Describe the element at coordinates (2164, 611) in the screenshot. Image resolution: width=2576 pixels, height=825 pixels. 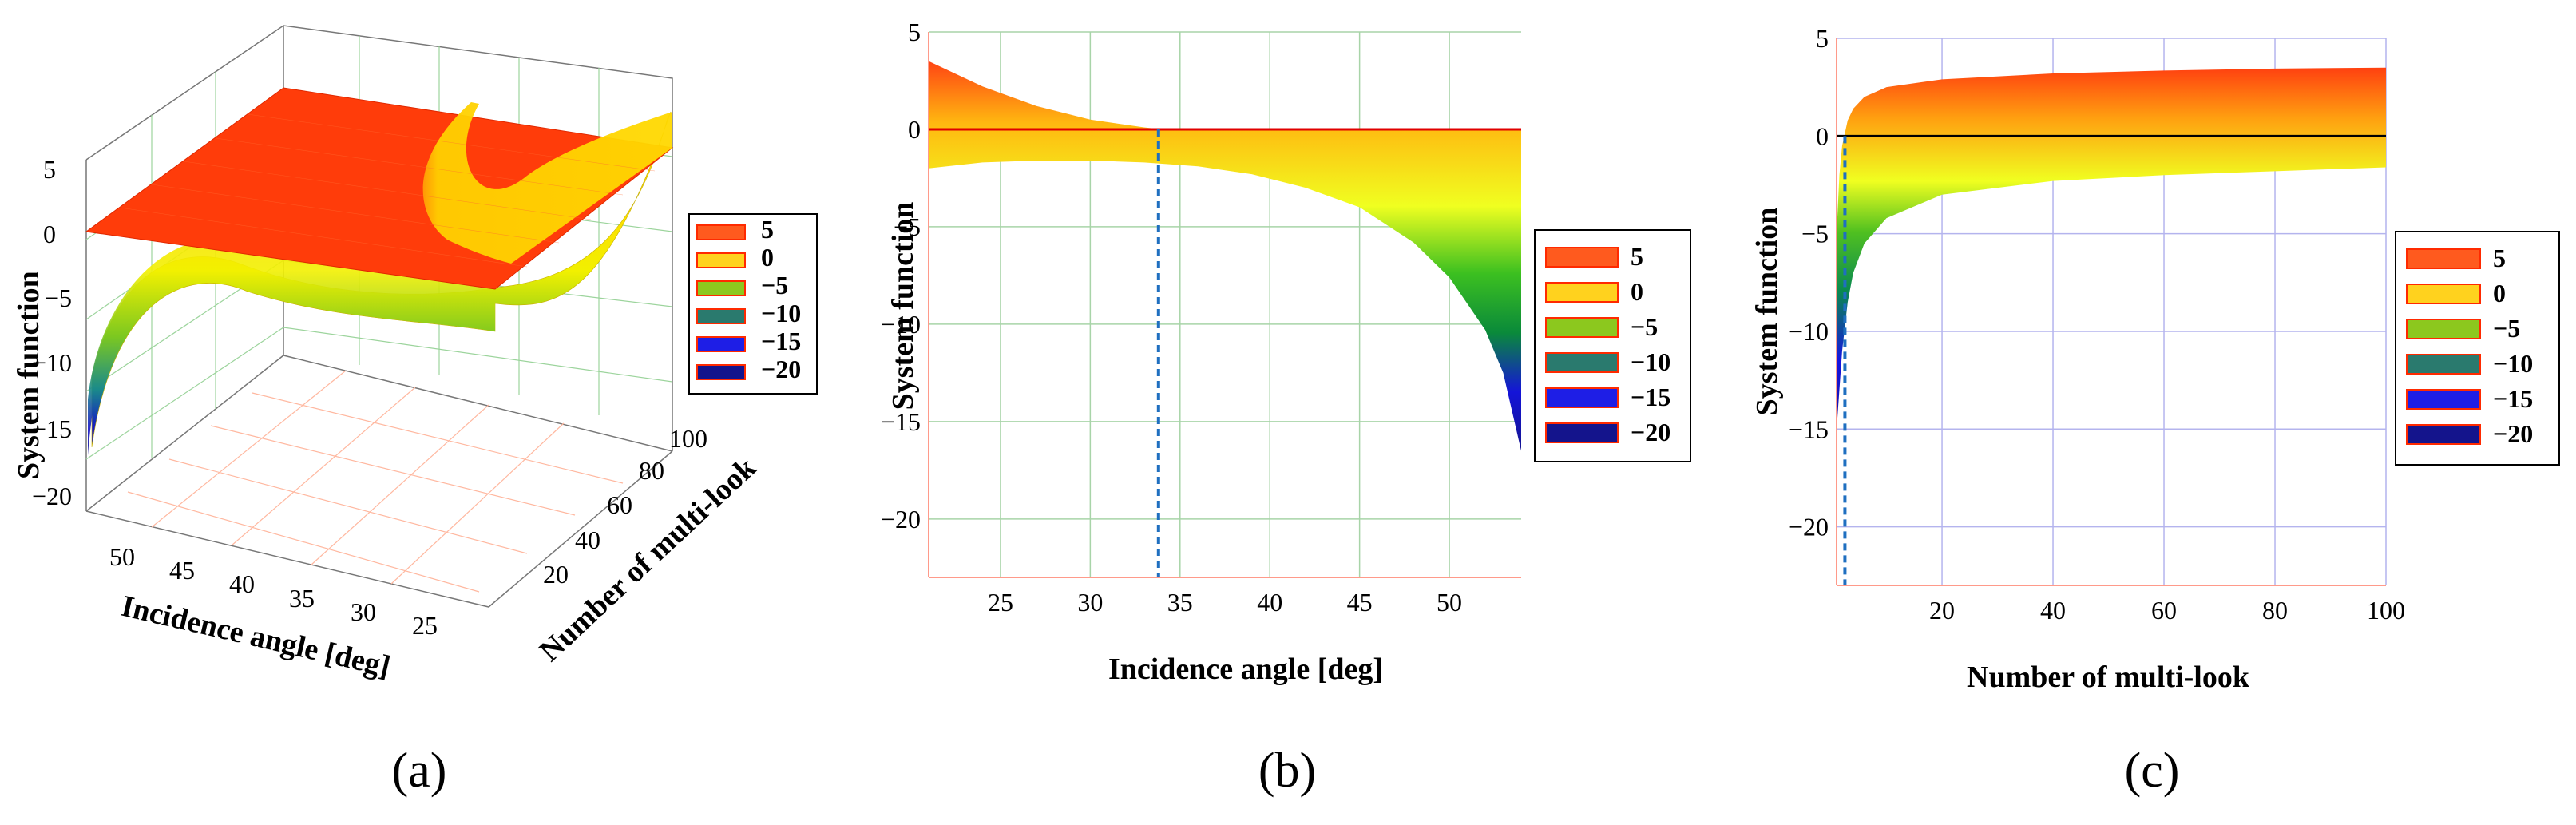
I see `x-tick-label: 60` at that location.